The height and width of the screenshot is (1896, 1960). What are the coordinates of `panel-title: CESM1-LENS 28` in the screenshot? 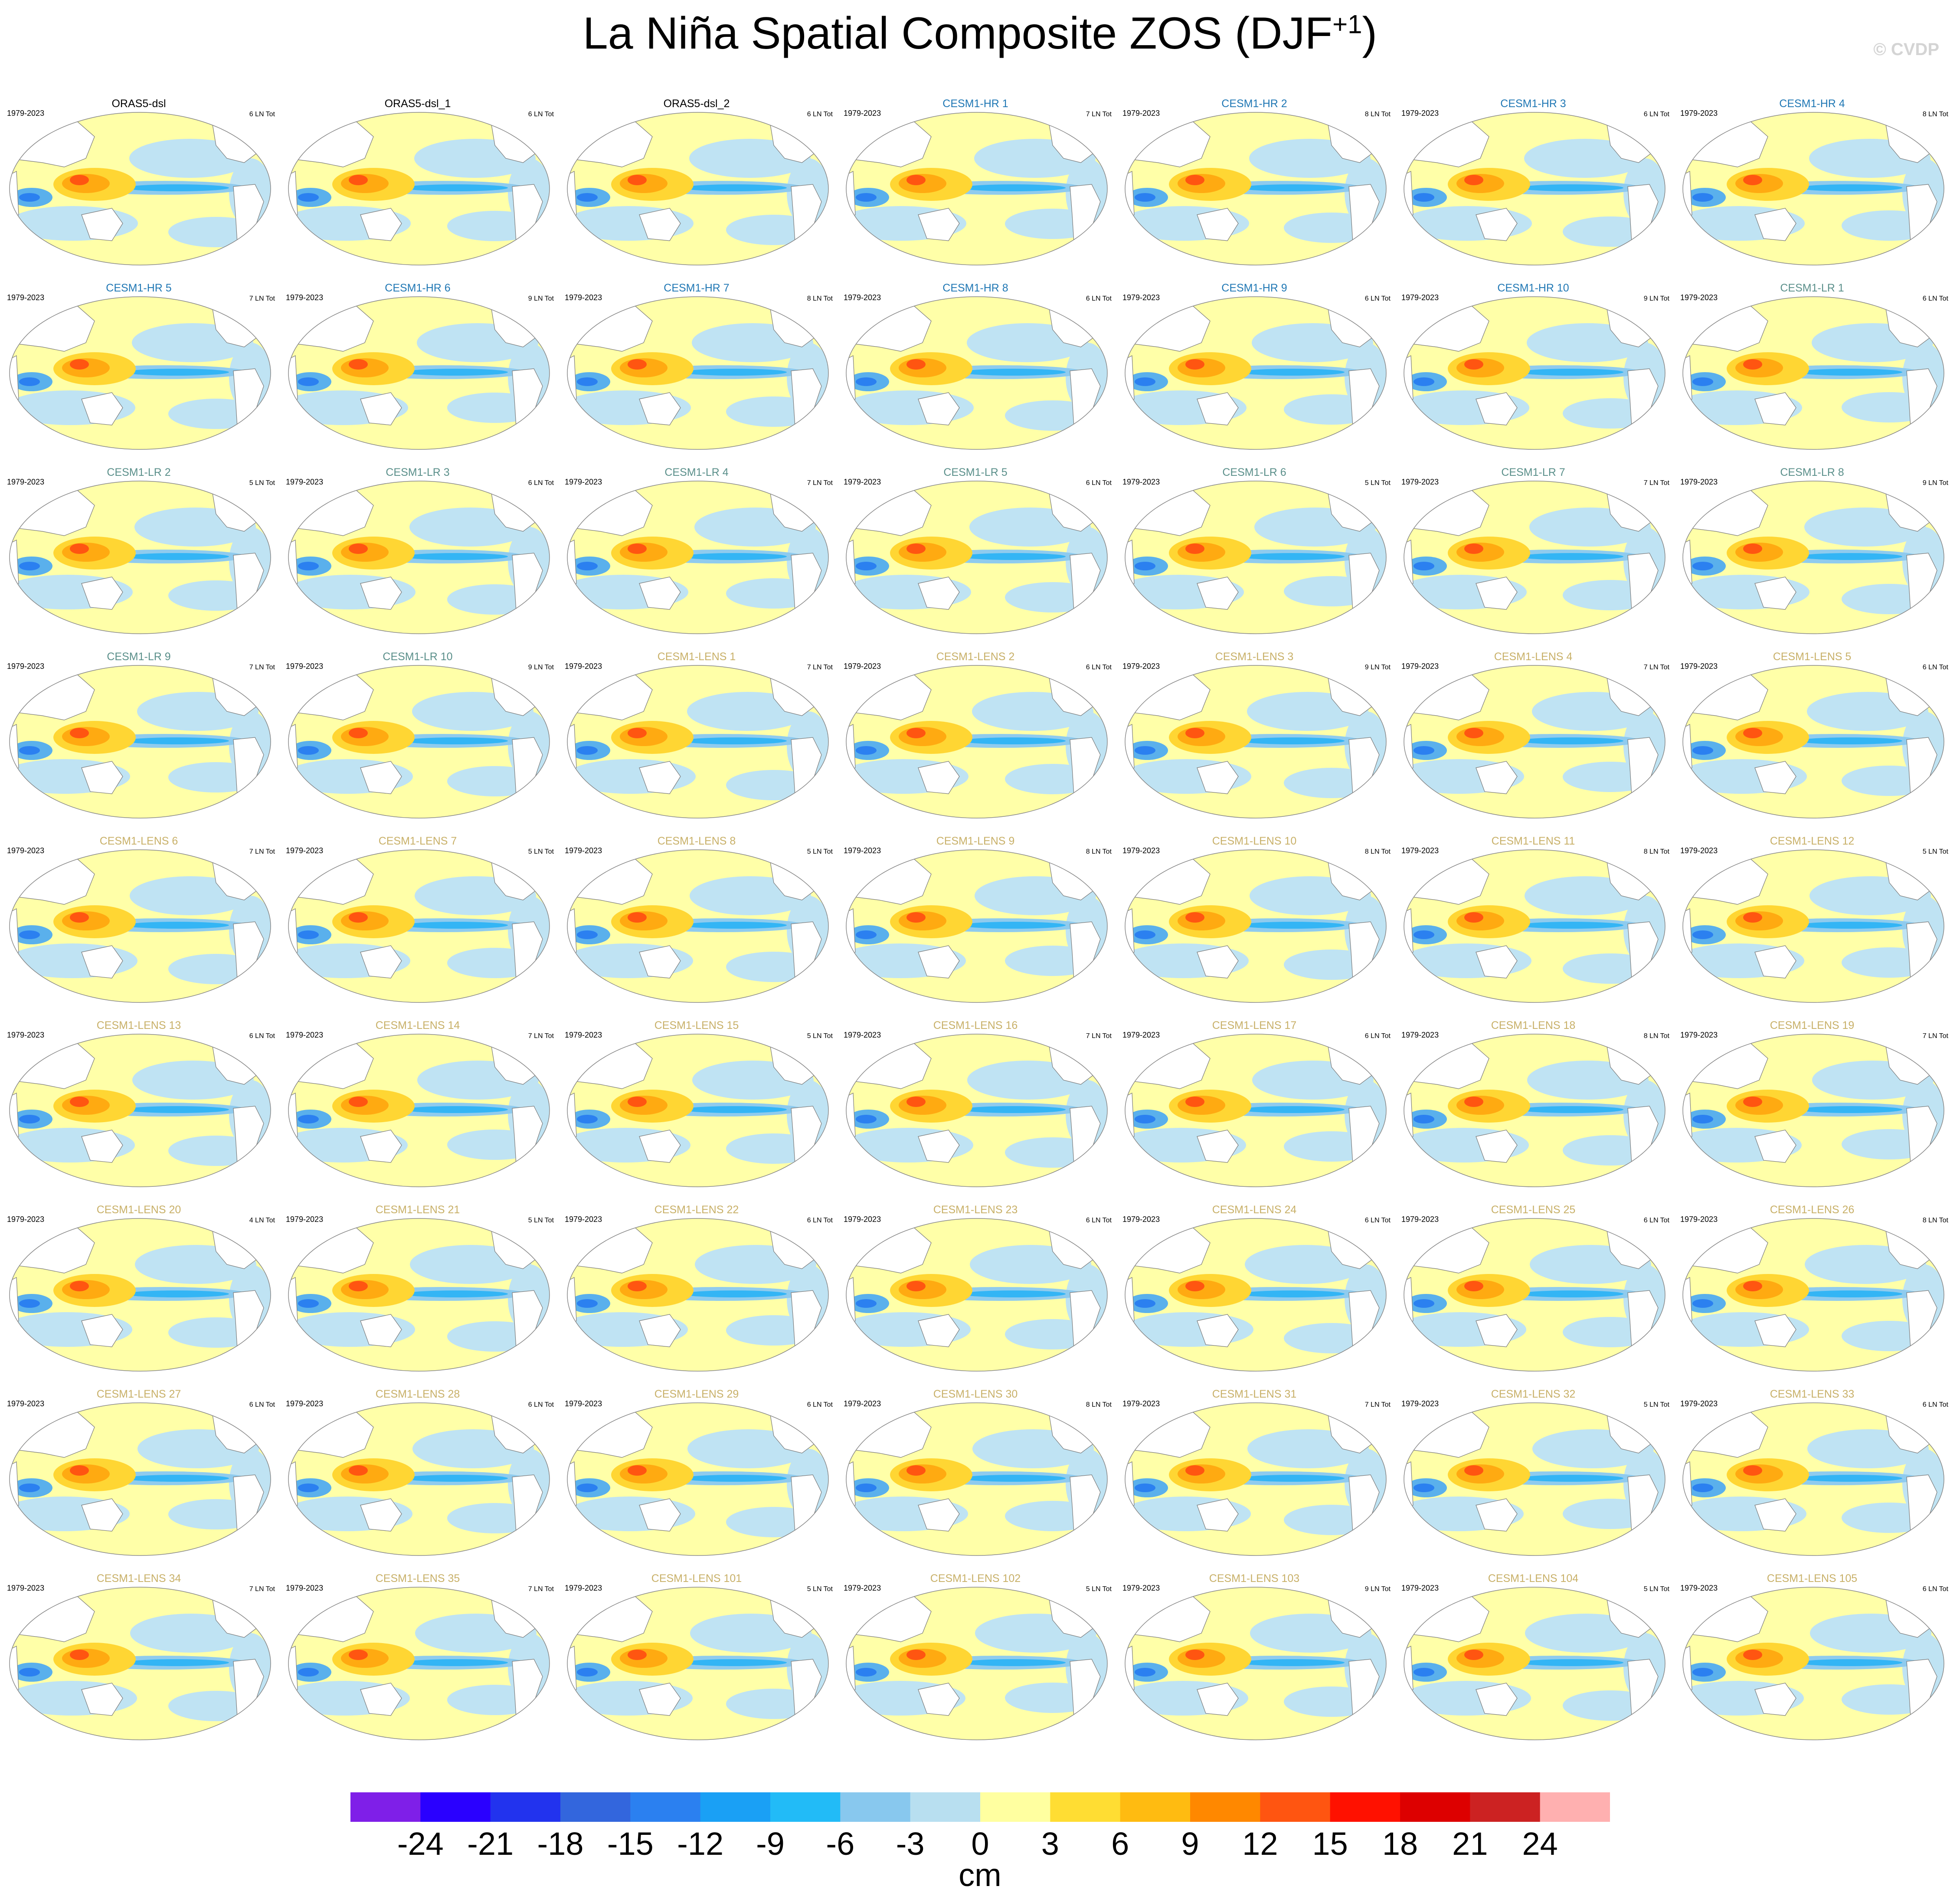 It's located at (417, 1394).